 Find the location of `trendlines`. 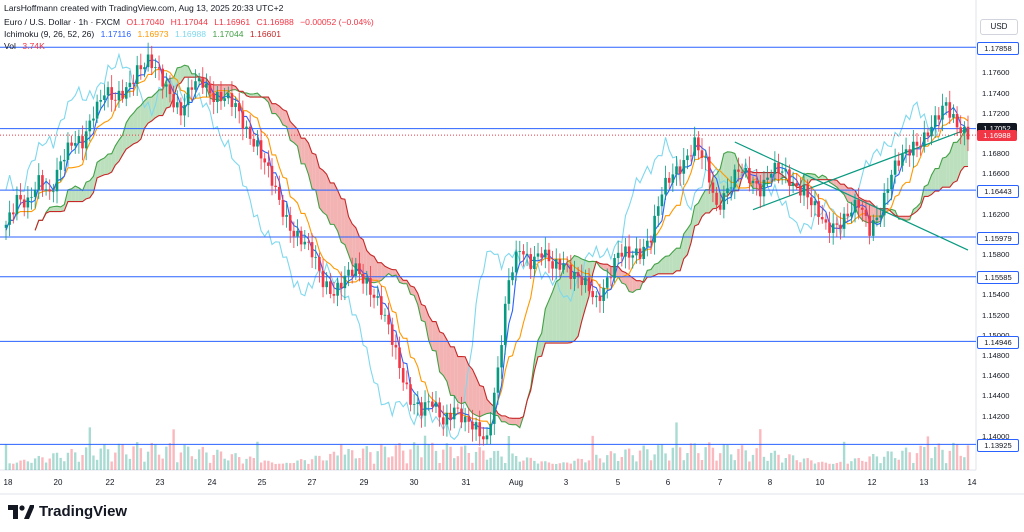

trendlines is located at coordinates (851, 189).